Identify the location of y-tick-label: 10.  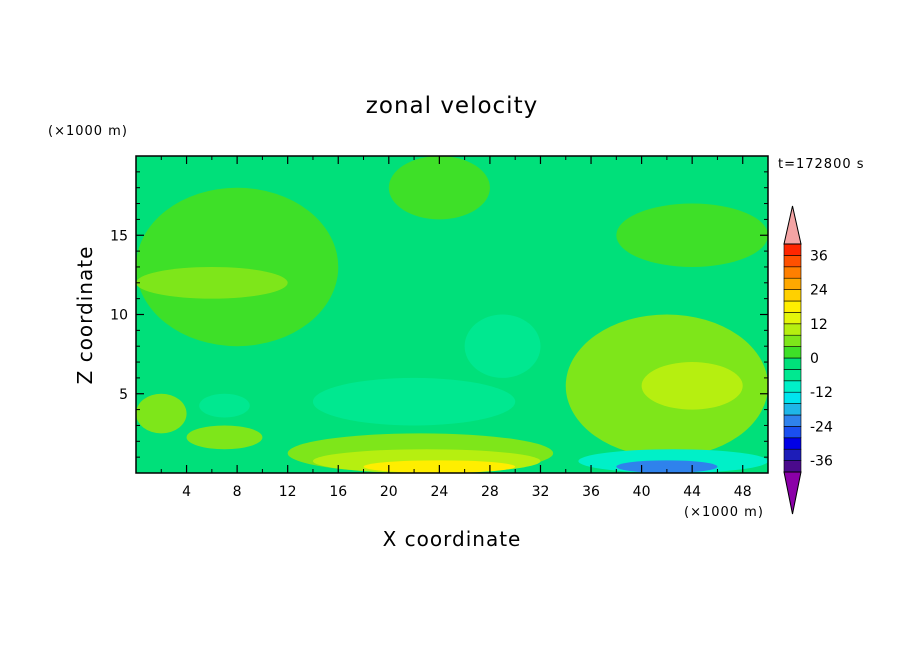
(119, 316).